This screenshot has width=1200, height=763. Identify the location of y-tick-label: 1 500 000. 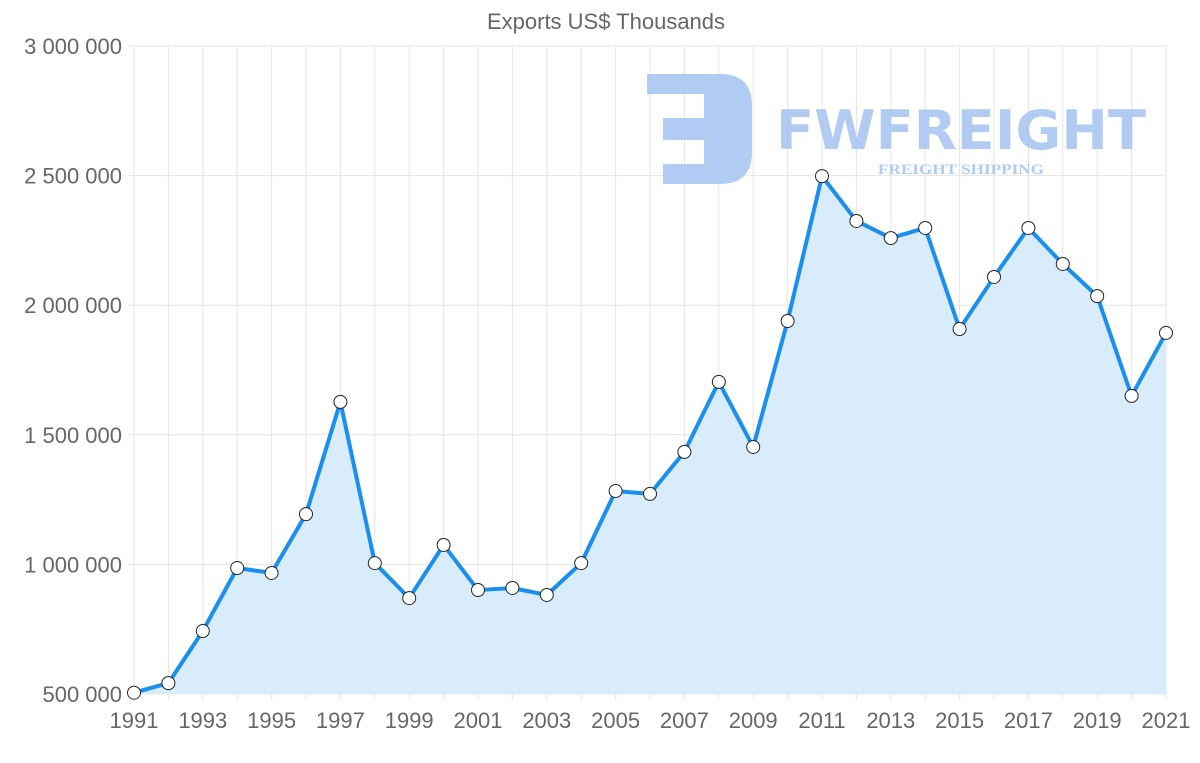
(73, 435).